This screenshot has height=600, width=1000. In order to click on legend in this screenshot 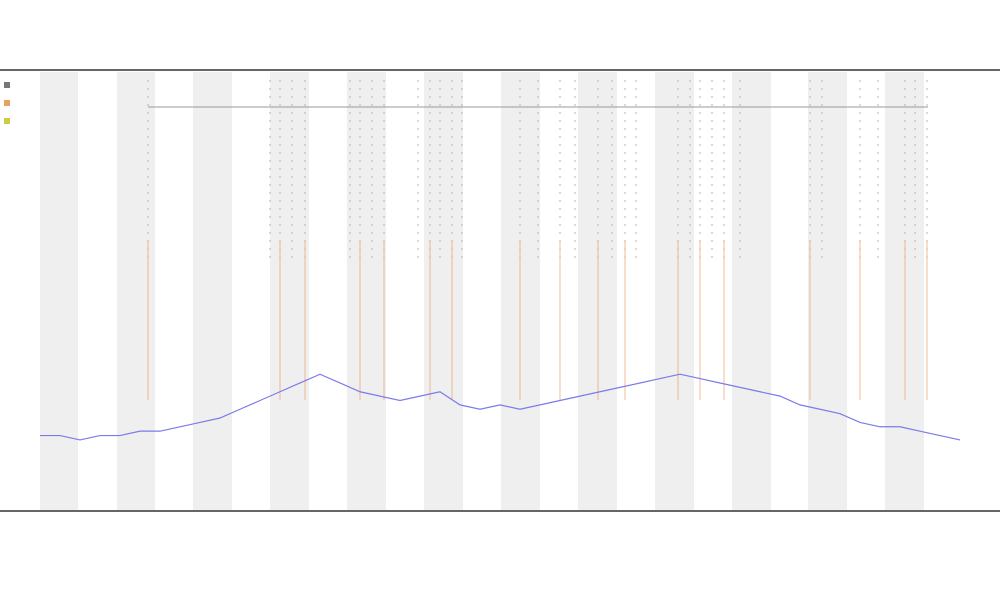, I will do `click(7, 103)`.